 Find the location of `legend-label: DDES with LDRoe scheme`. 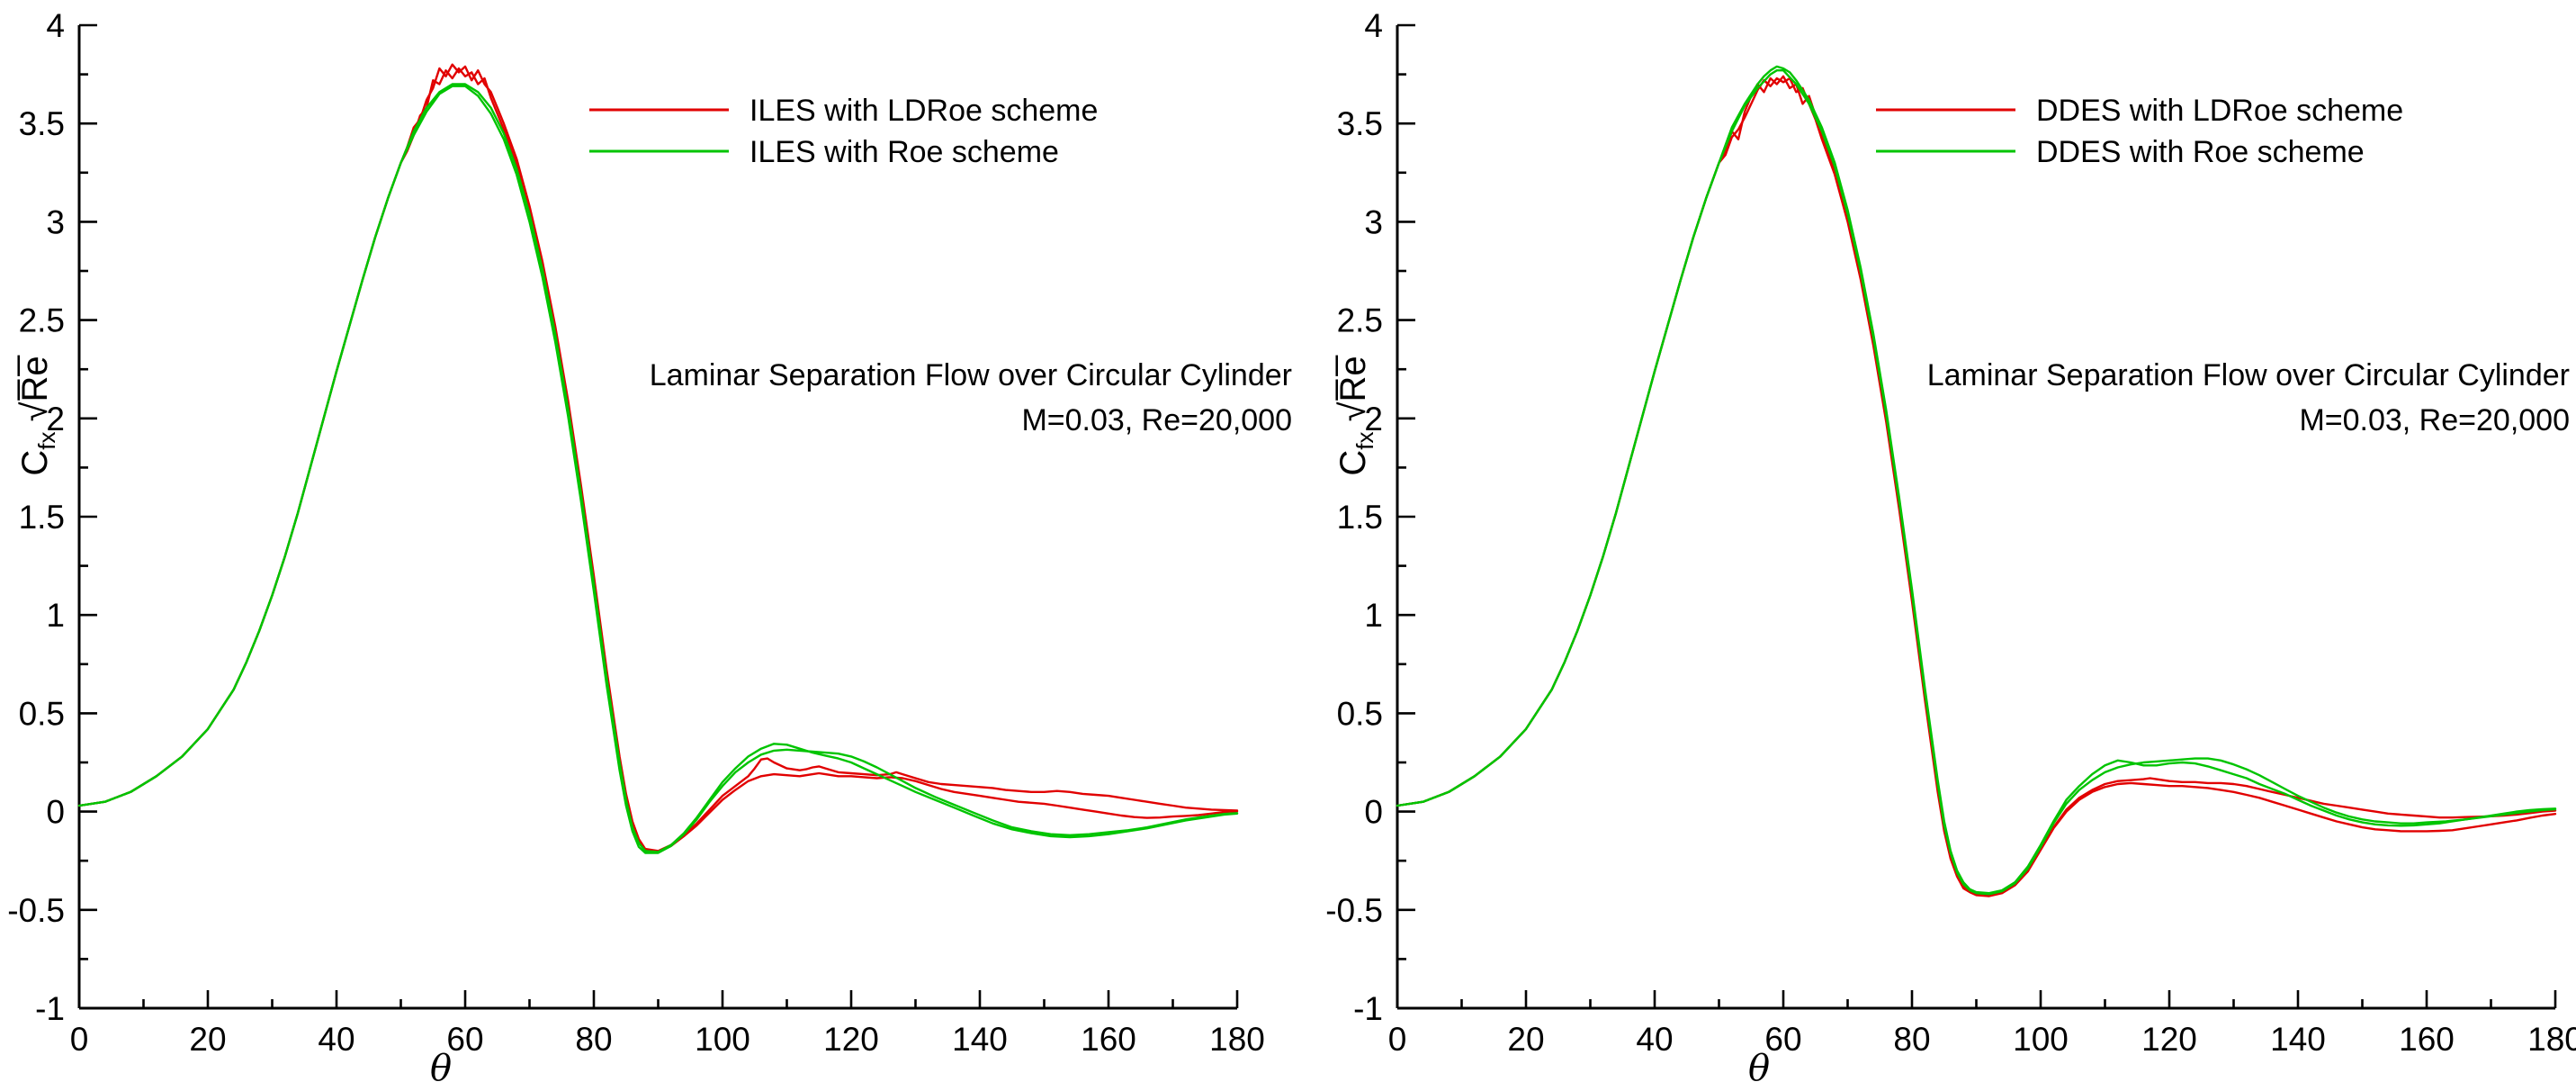

legend-label: DDES with LDRoe scheme is located at coordinates (2220, 111).